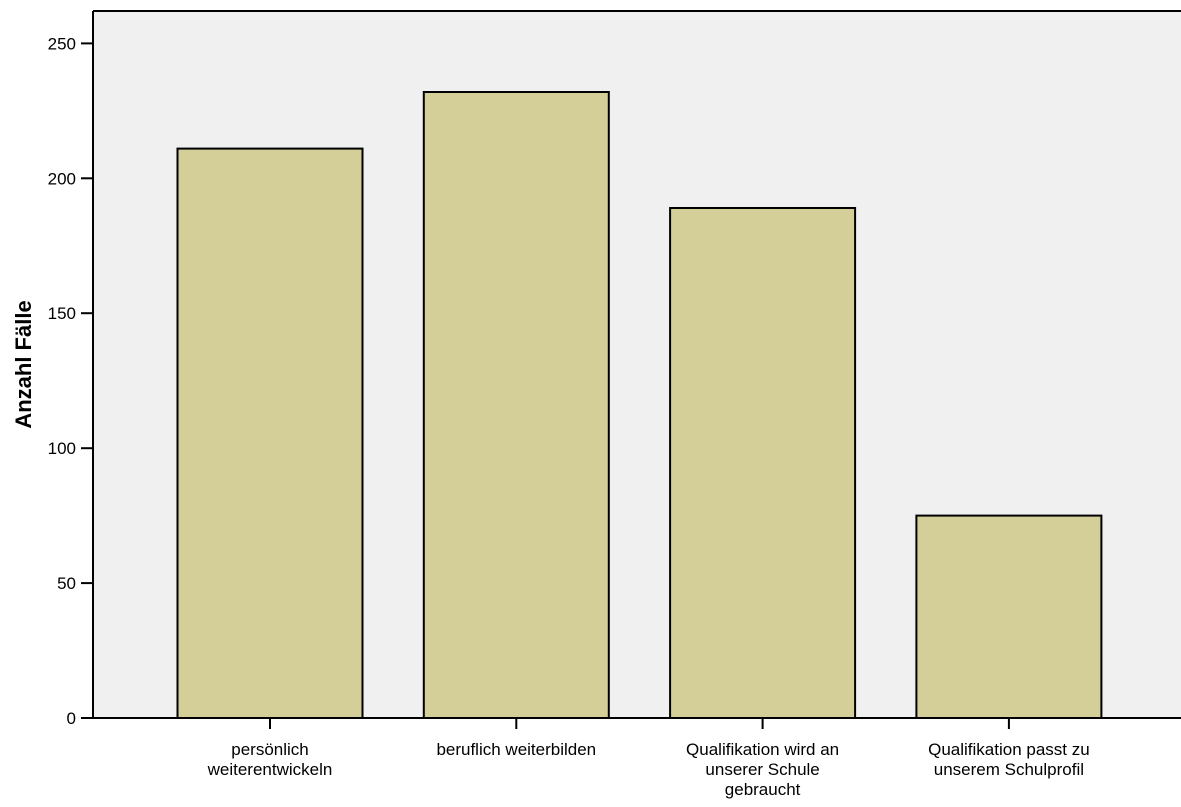 The image size is (1181, 807). Describe the element at coordinates (1009, 769) in the screenshot. I see `x-category-label-line: unserem Schulprofil` at that location.